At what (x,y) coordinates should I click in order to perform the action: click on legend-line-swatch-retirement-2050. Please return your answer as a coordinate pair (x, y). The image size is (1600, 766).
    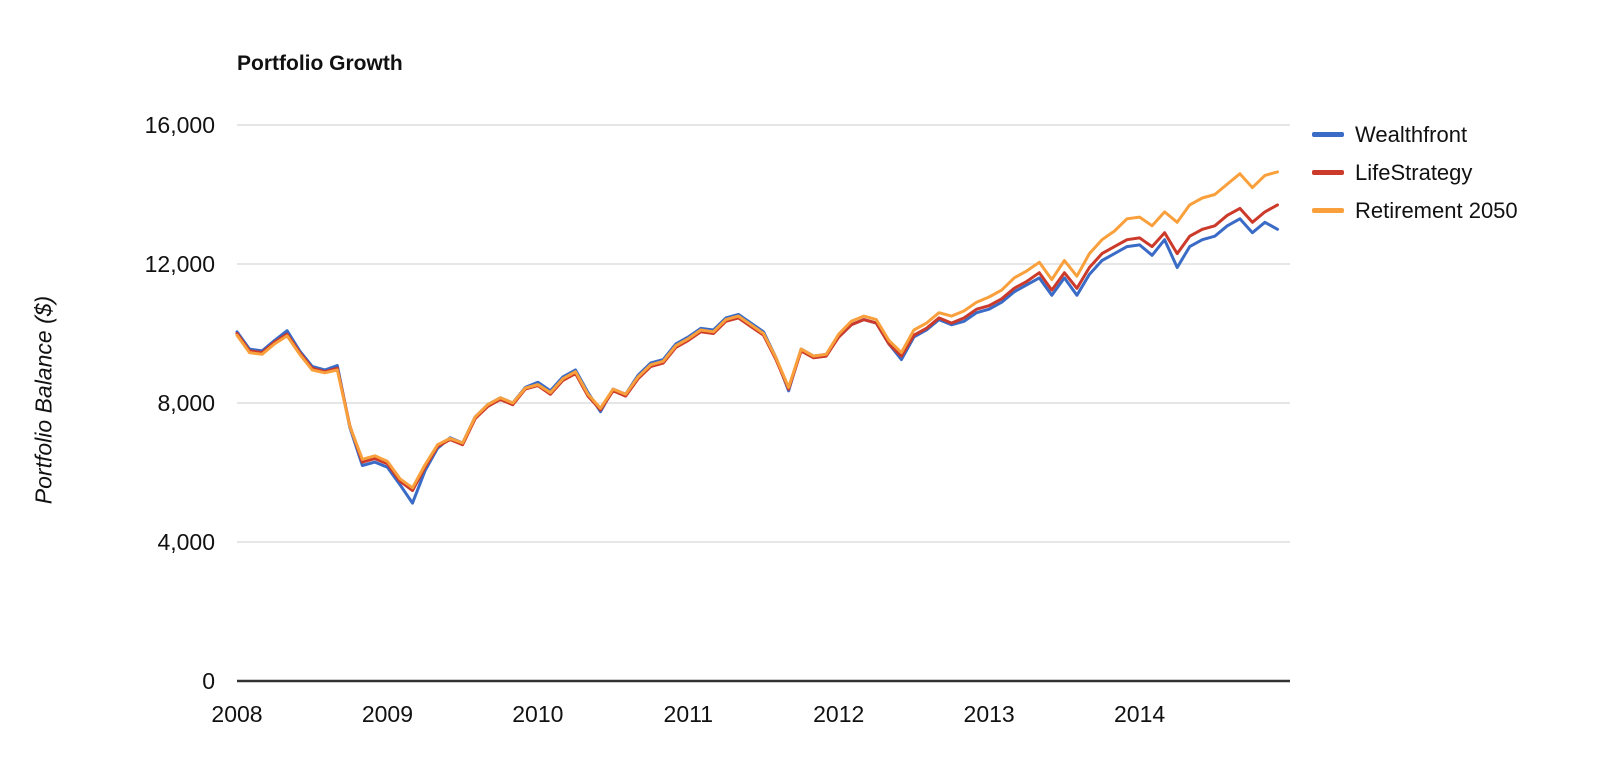
    Looking at the image, I should click on (1328, 210).